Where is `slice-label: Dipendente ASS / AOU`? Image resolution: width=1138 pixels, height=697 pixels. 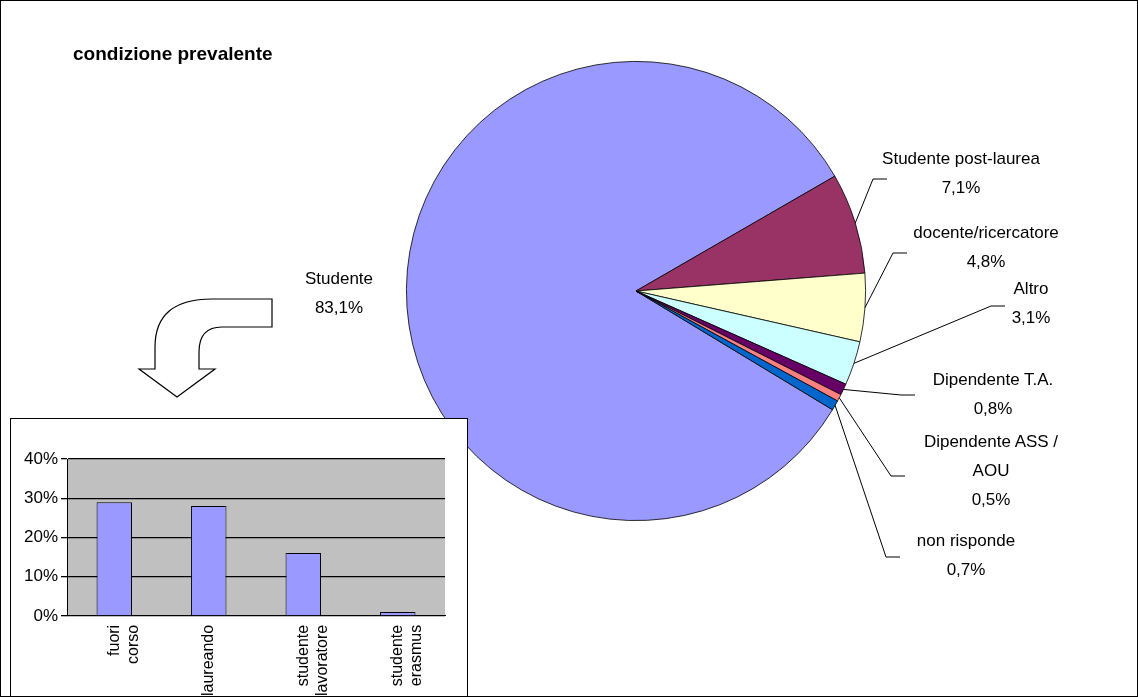 slice-label: Dipendente ASS / AOU is located at coordinates (991, 455).